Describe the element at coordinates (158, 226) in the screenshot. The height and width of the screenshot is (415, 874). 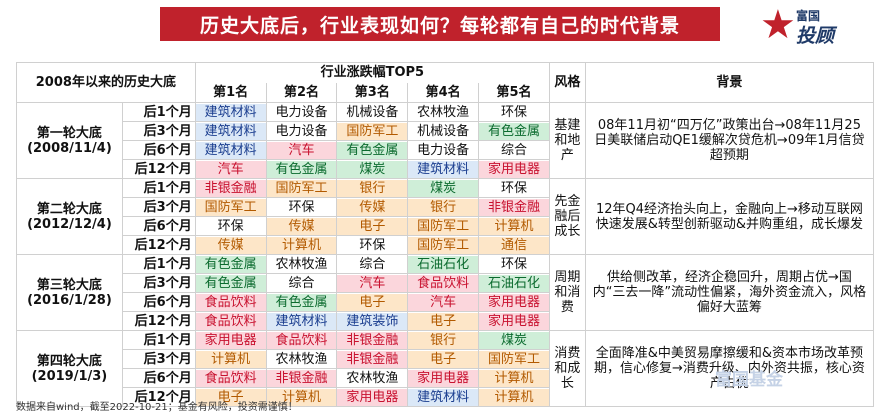
I see `period-label: 后6个月` at that location.